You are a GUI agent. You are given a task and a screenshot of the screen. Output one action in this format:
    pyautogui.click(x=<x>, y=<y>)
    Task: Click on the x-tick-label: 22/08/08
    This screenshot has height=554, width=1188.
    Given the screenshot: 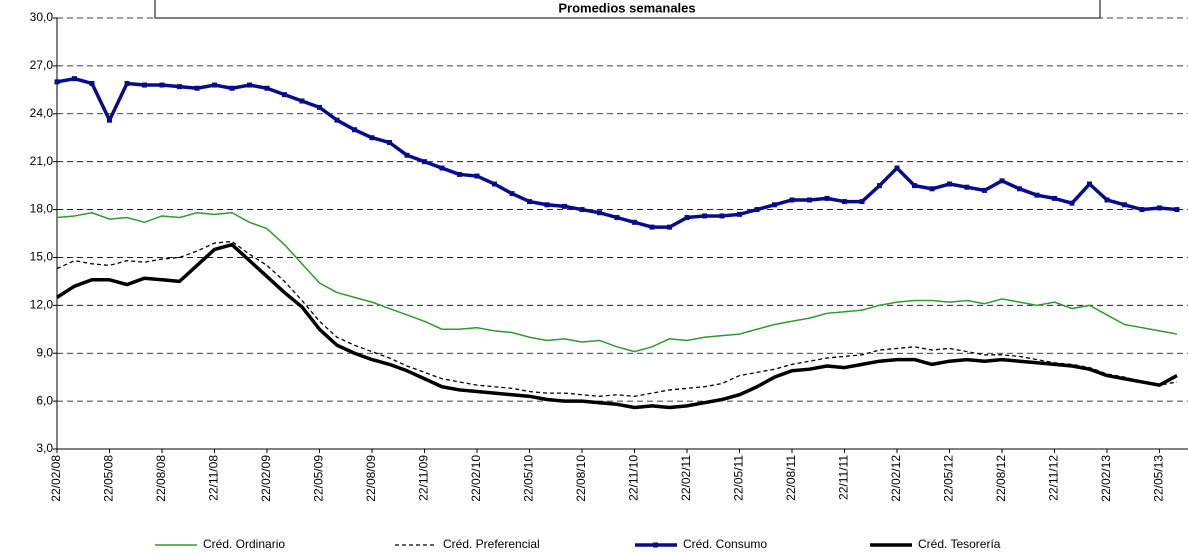 What is the action you would take?
    pyautogui.click(x=161, y=478)
    